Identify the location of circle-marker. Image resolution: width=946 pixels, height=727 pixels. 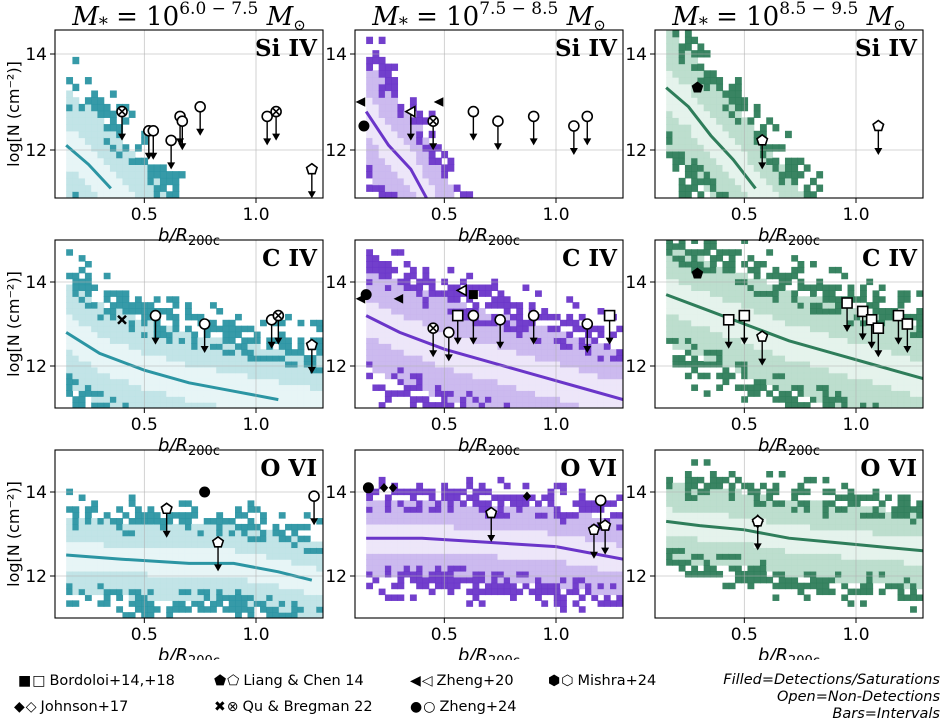
(368, 488).